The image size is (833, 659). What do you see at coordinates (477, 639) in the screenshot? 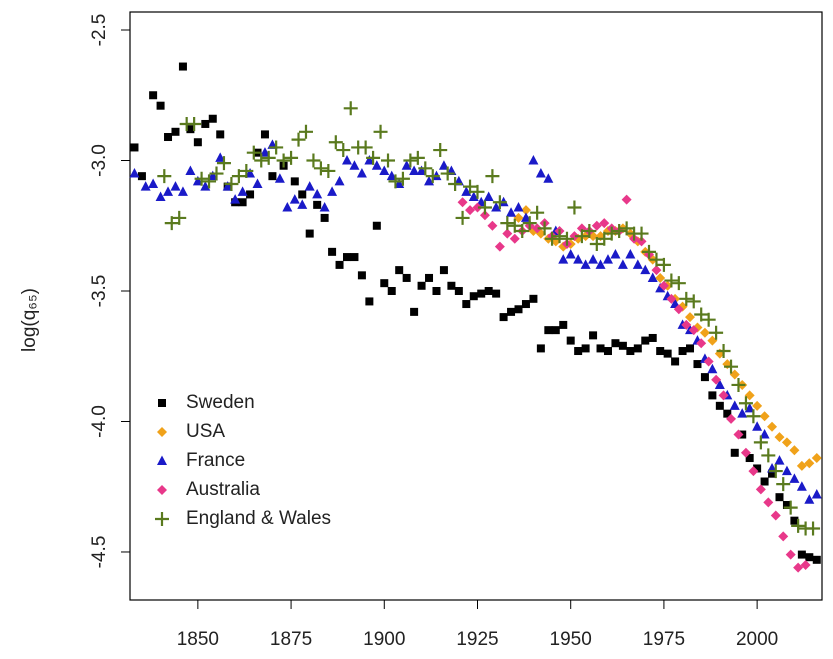
I see `x-tick-label: 1925` at bounding box center [477, 639].